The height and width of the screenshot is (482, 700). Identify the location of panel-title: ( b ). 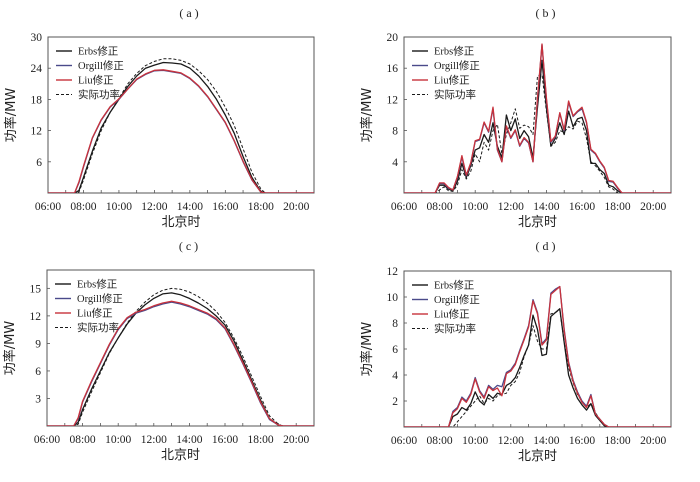
(546, 13).